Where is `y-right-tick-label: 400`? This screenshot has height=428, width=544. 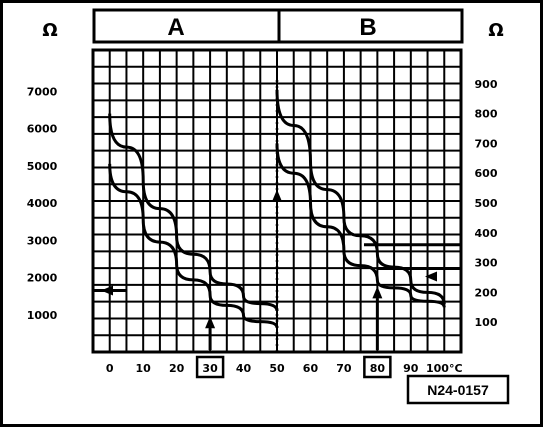 y-right-tick-label: 400 is located at coordinates (486, 233).